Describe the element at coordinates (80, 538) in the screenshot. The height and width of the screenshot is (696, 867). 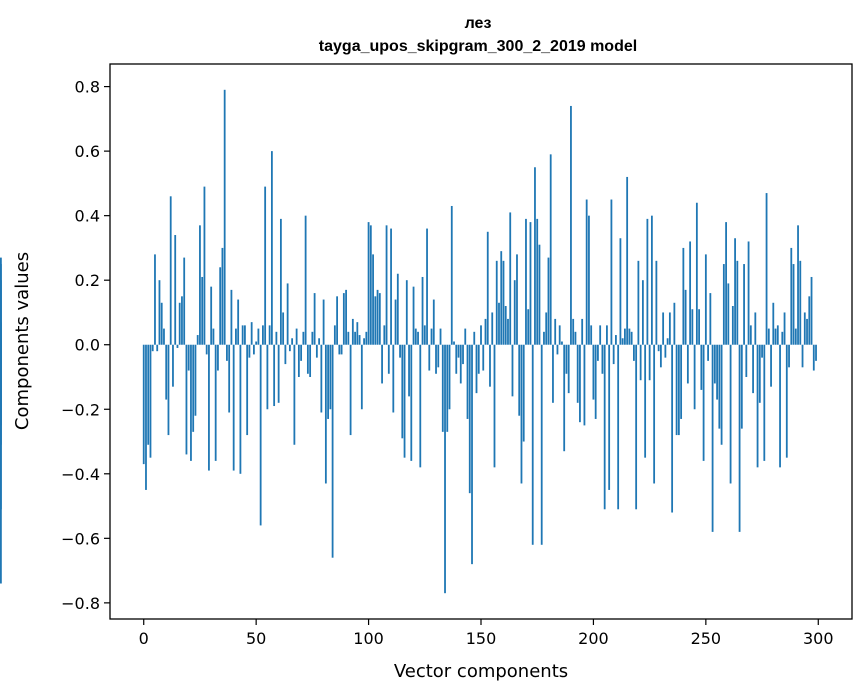
I see `y-tick-label: −0.6` at that location.